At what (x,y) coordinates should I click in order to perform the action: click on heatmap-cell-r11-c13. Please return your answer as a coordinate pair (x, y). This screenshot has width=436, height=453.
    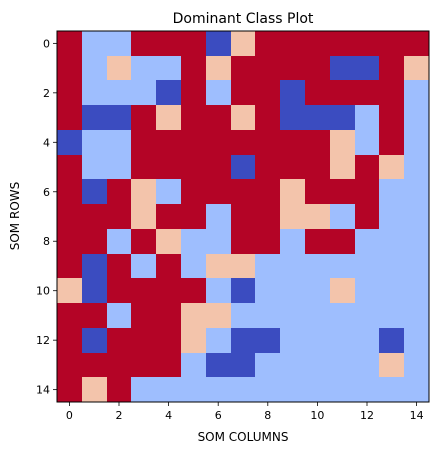
    Looking at the image, I should click on (391, 315).